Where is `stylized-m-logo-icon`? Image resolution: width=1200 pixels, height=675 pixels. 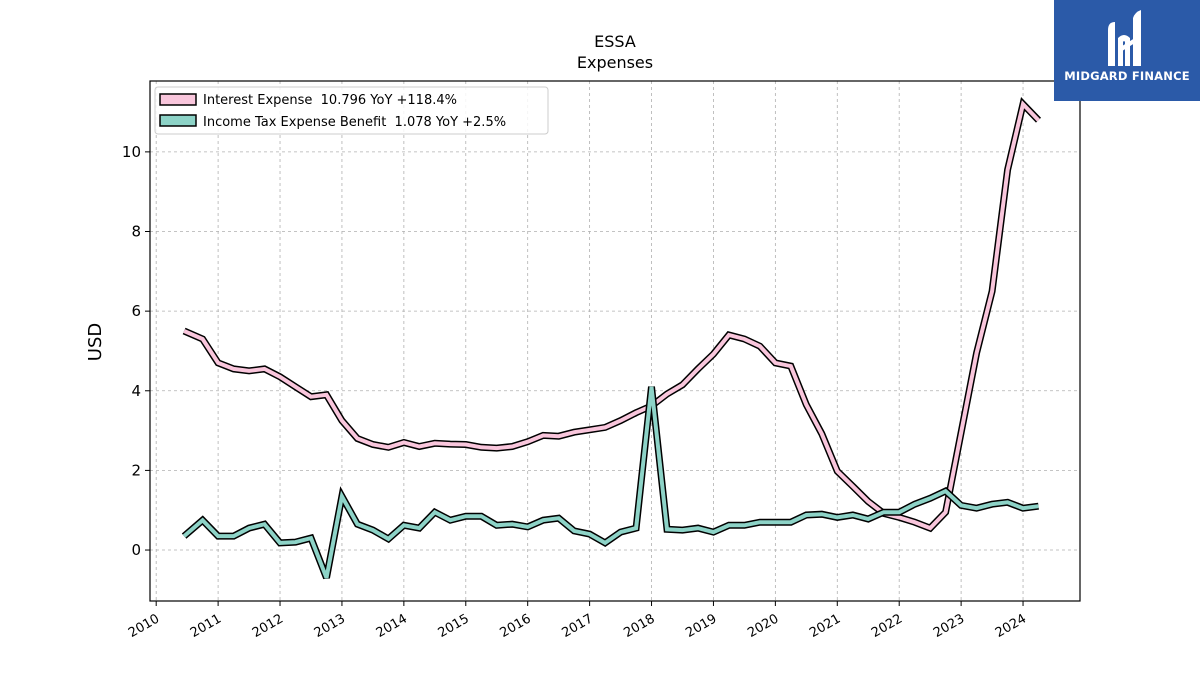
stylized-m-logo-icon is located at coordinates (1124, 38).